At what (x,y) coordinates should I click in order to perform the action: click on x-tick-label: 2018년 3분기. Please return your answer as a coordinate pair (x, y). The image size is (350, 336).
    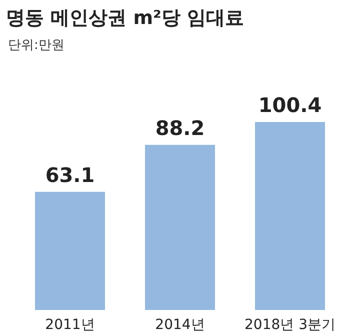
    Looking at the image, I should click on (290, 325).